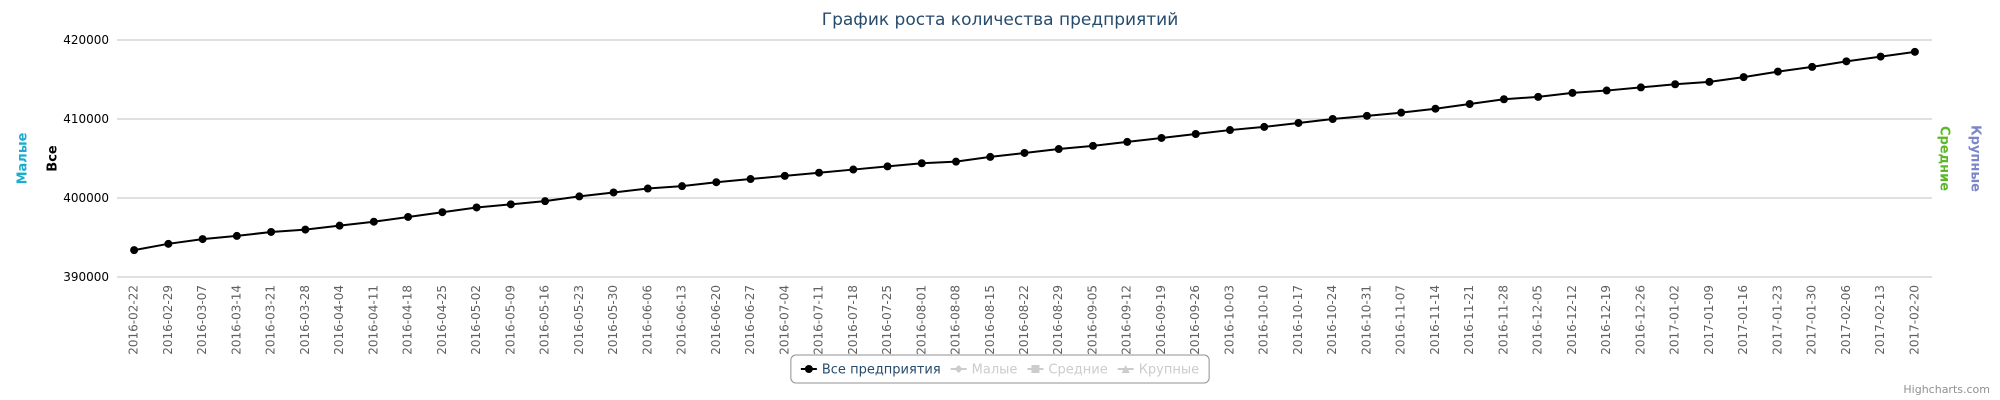  I want to click on x-tick-label: 2016-09-05, so click(1092, 320).